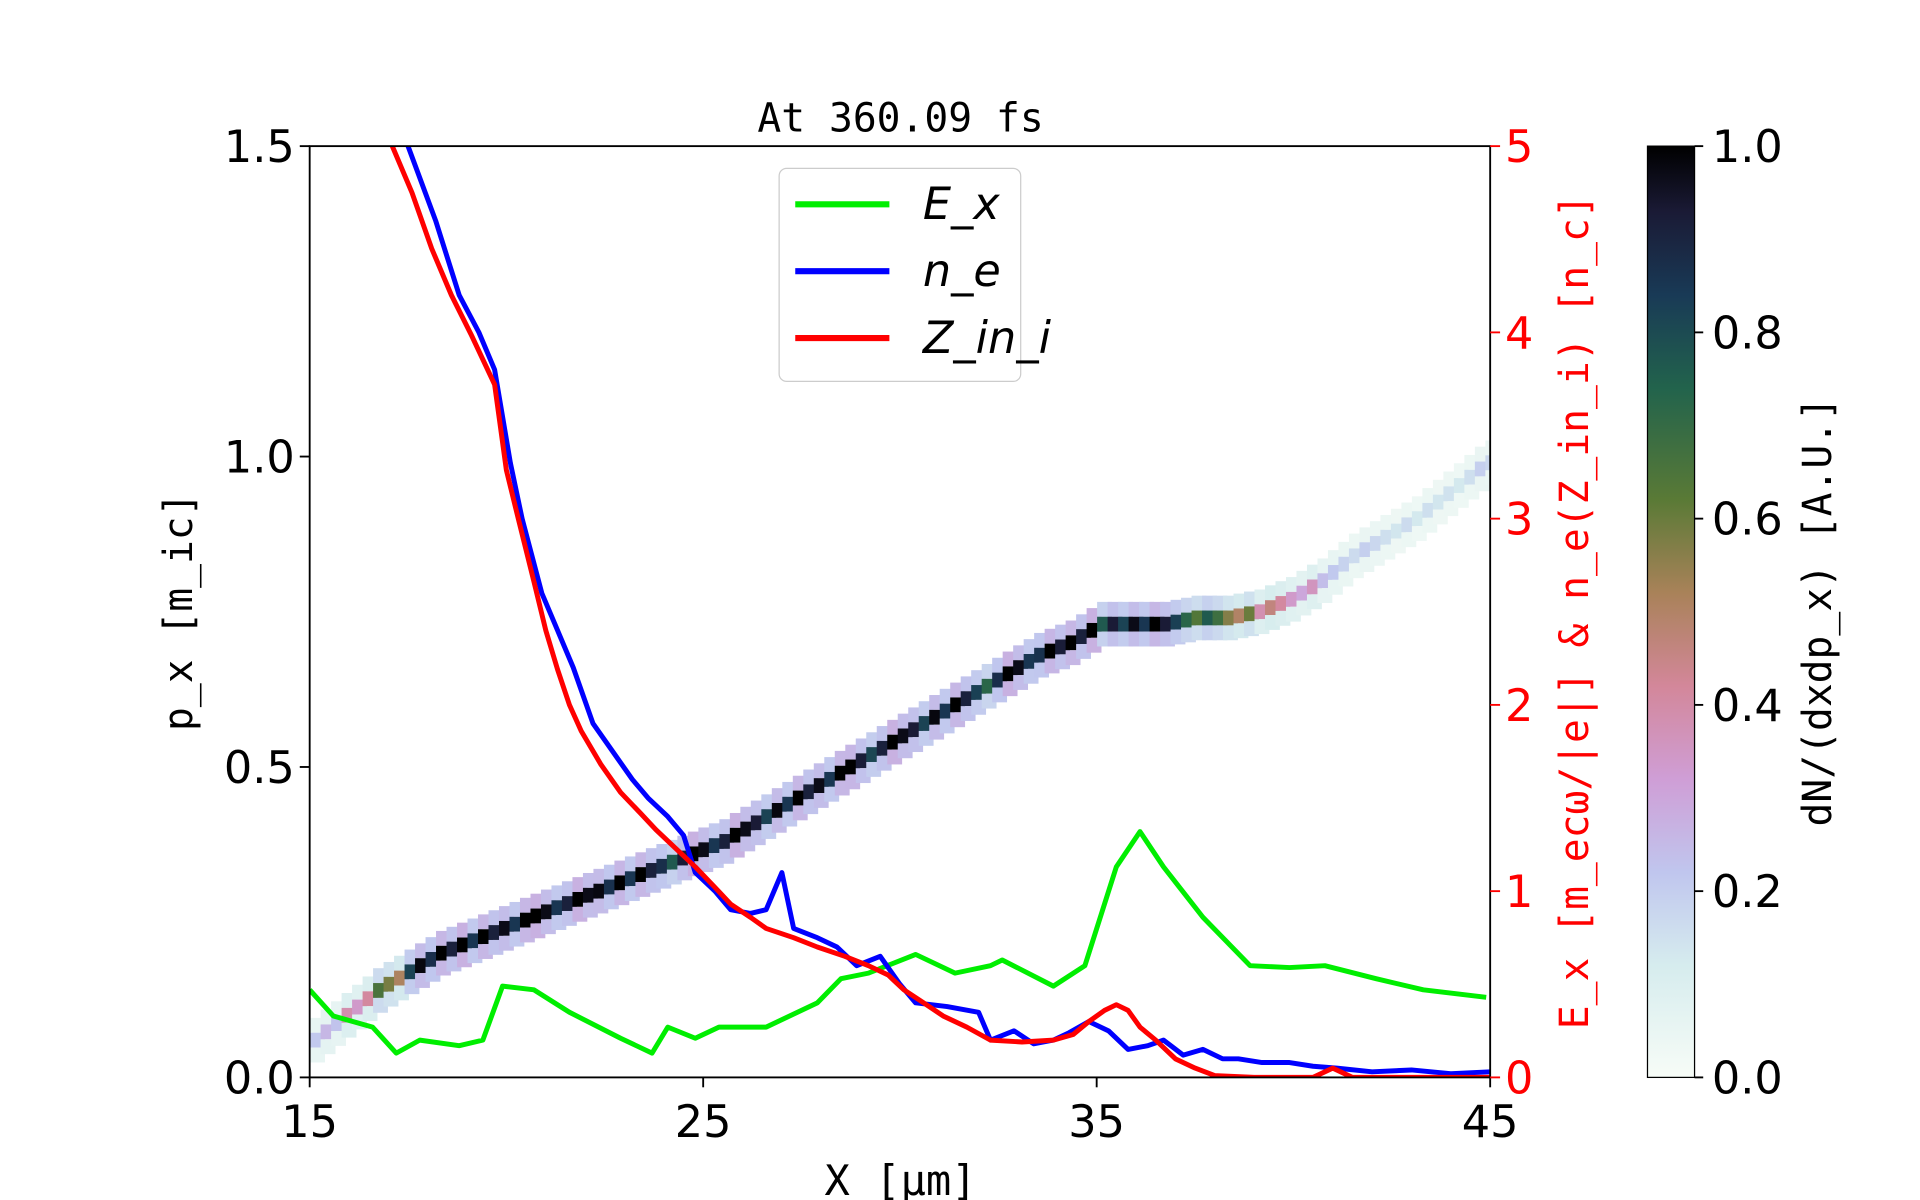  I want to click on y-tick-label-left: 0.0, so click(259, 1079).